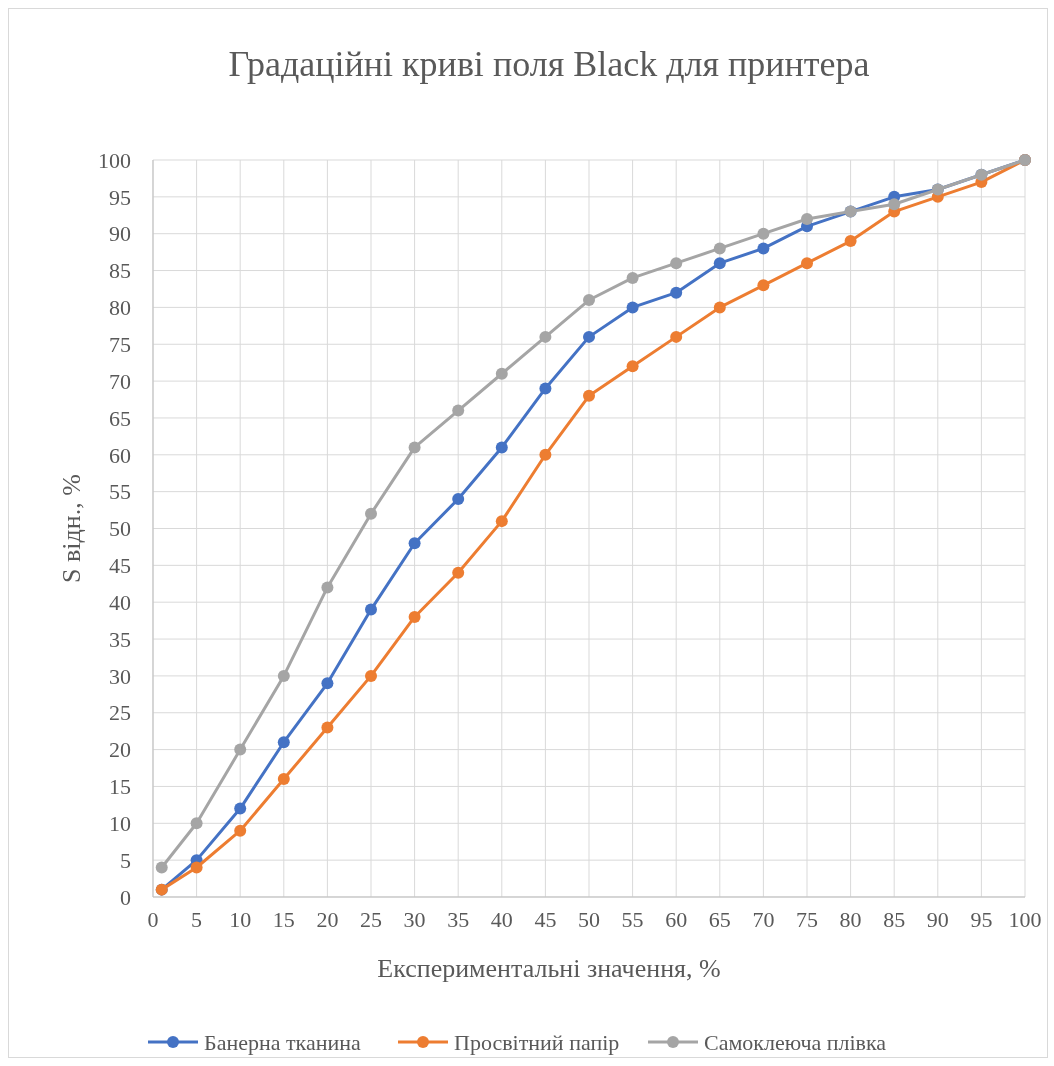 The width and height of the screenshot is (1054, 1066). Describe the element at coordinates (719, 919) in the screenshot. I see `x-tick-label: 65` at that location.